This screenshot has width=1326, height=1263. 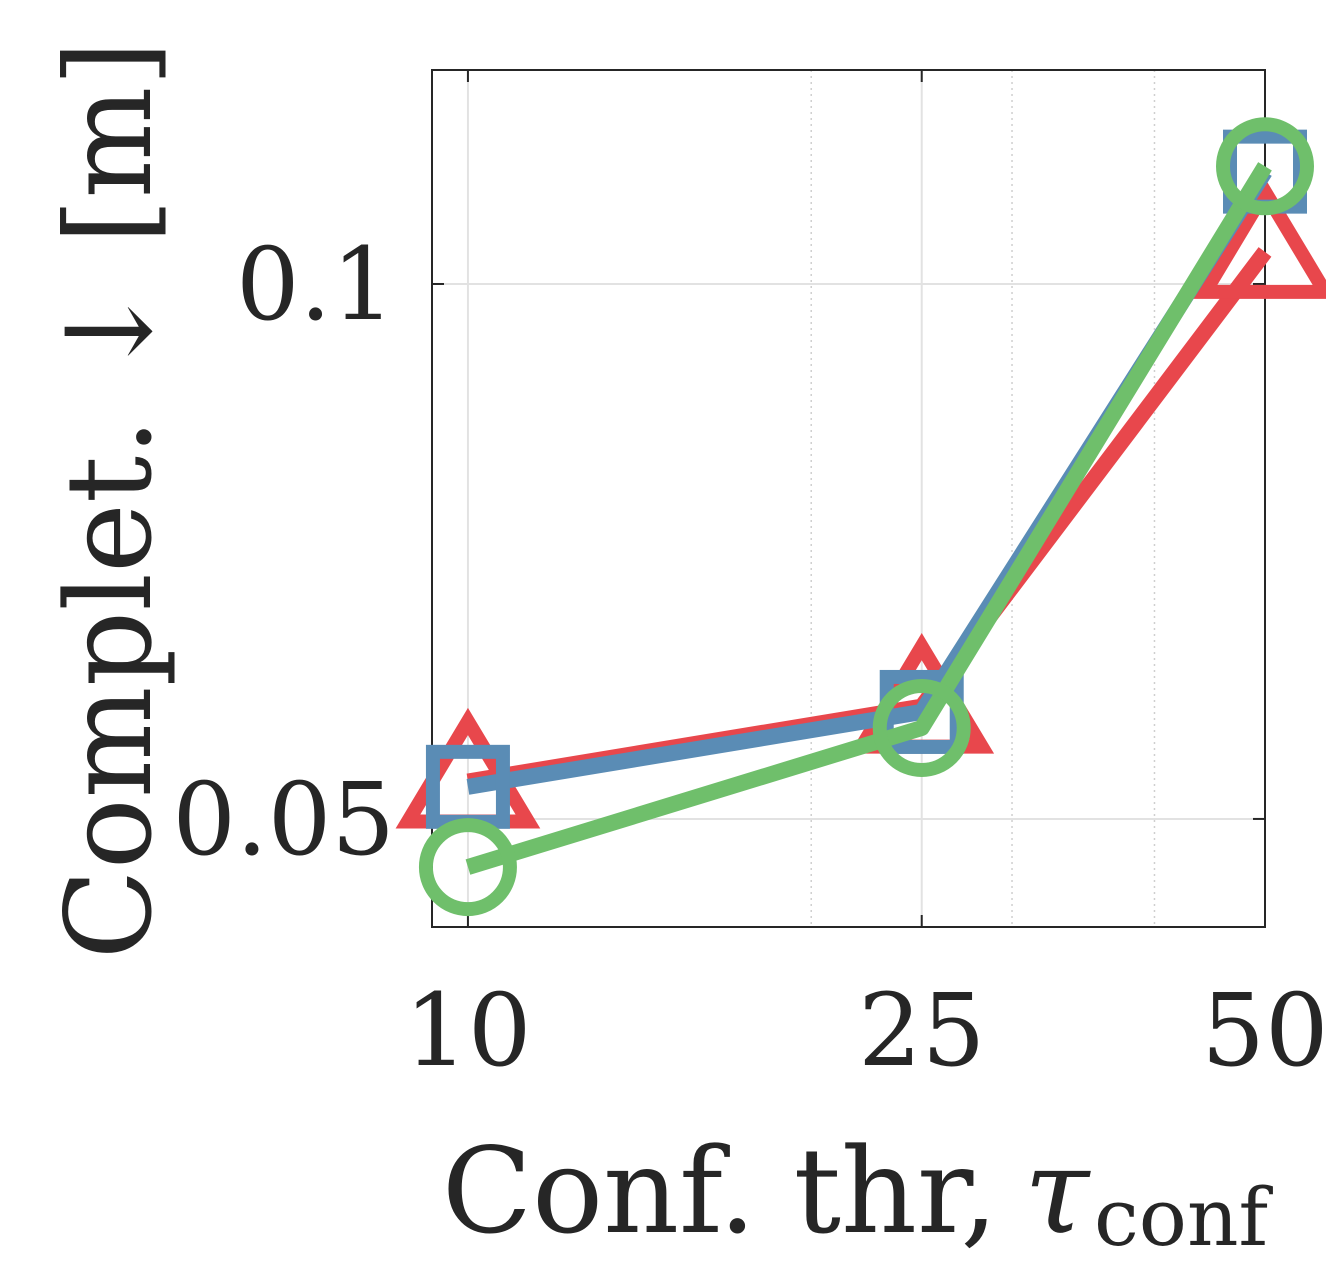 What do you see at coordinates (720, 1191) in the screenshot?
I see `x-axis-label: Conf. thr,` at bounding box center [720, 1191].